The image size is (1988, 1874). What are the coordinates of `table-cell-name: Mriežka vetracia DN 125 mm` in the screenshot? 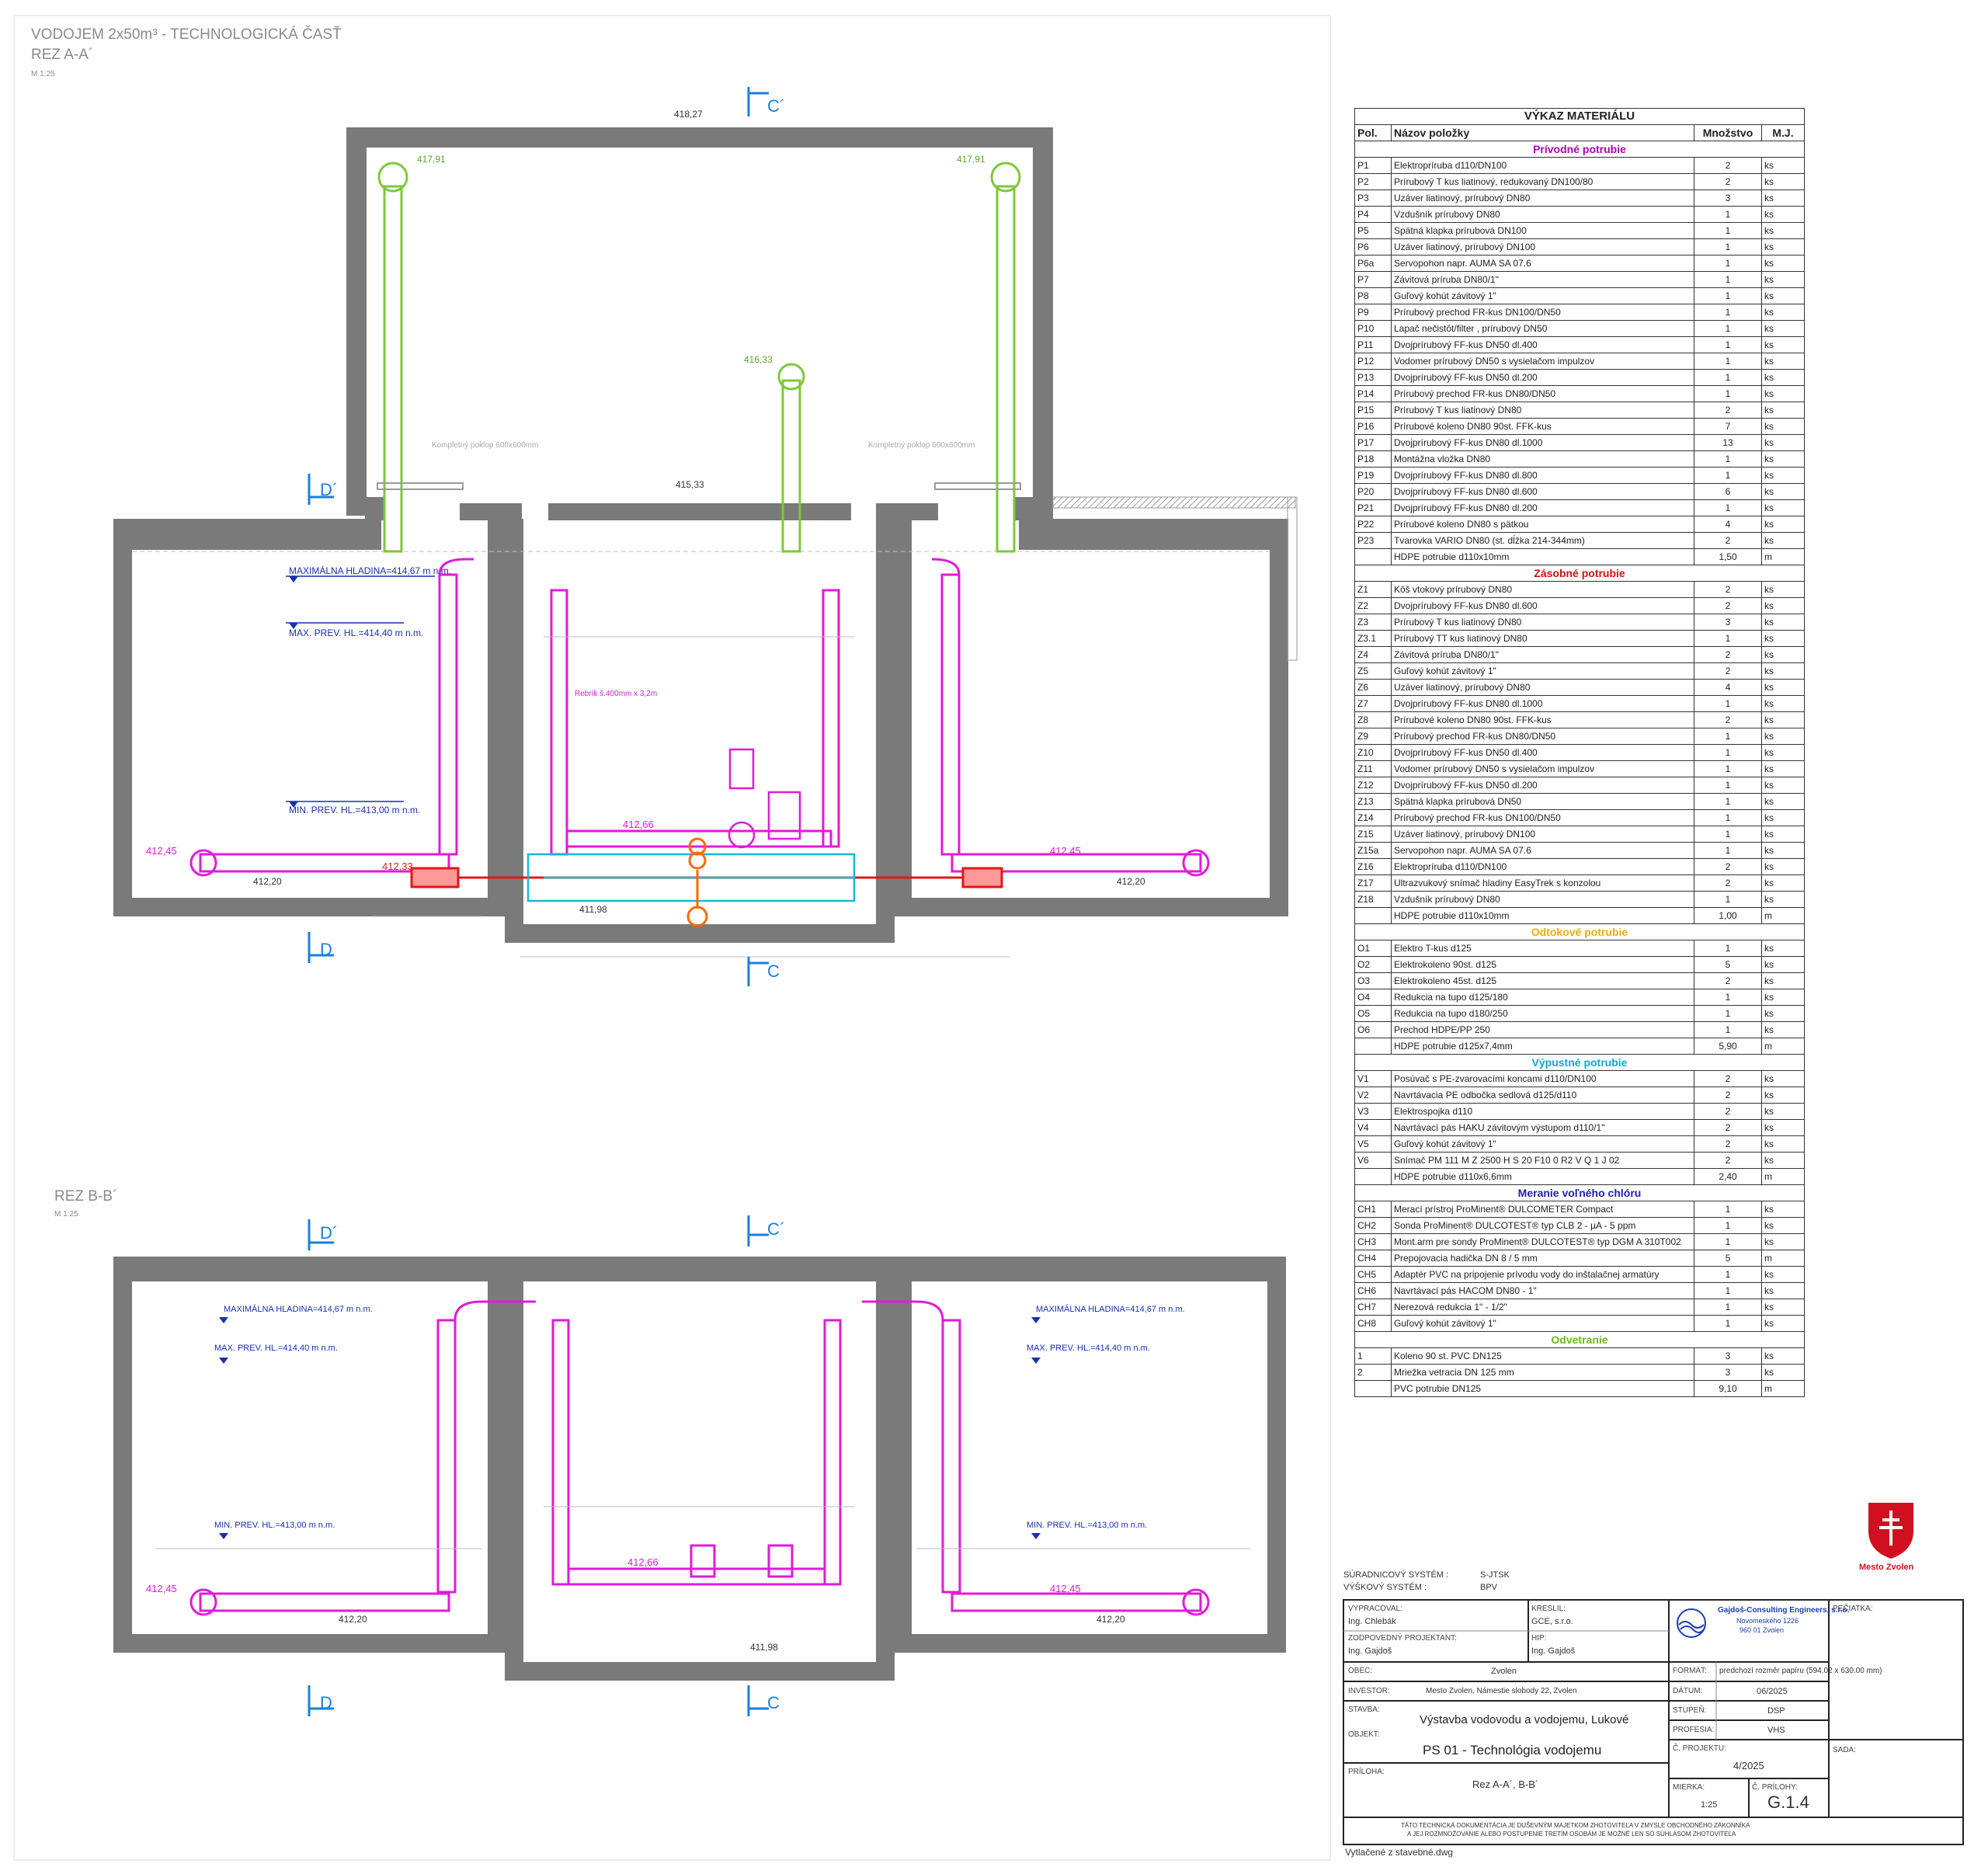 It's located at (1542, 1372).